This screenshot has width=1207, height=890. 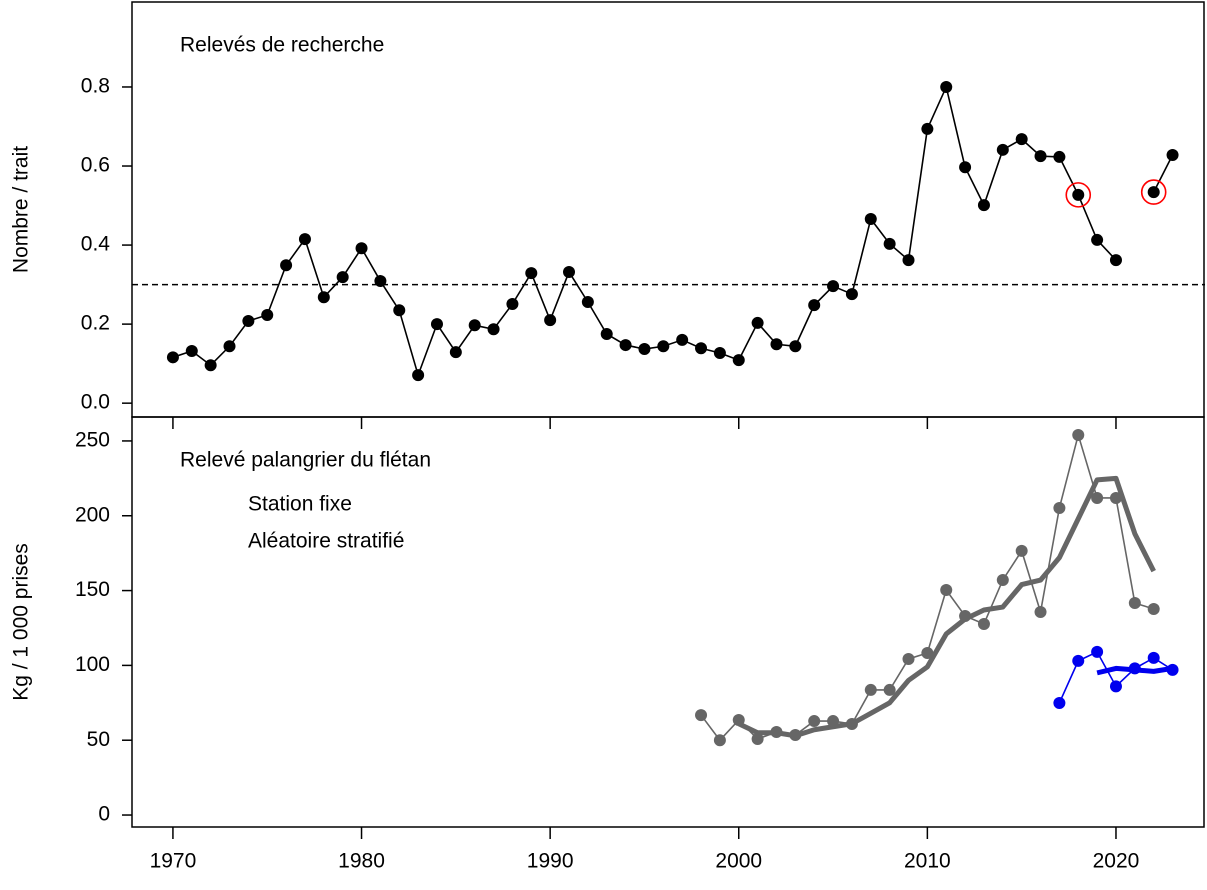 I want to click on y-tick-label: 100, so click(x=92, y=664).